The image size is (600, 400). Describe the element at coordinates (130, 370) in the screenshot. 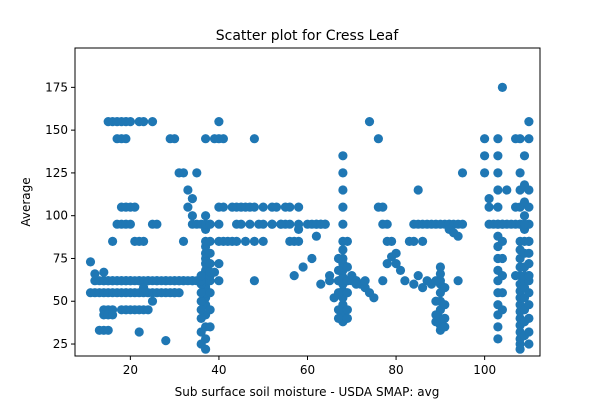

I see `x-tick-label: 20` at that location.